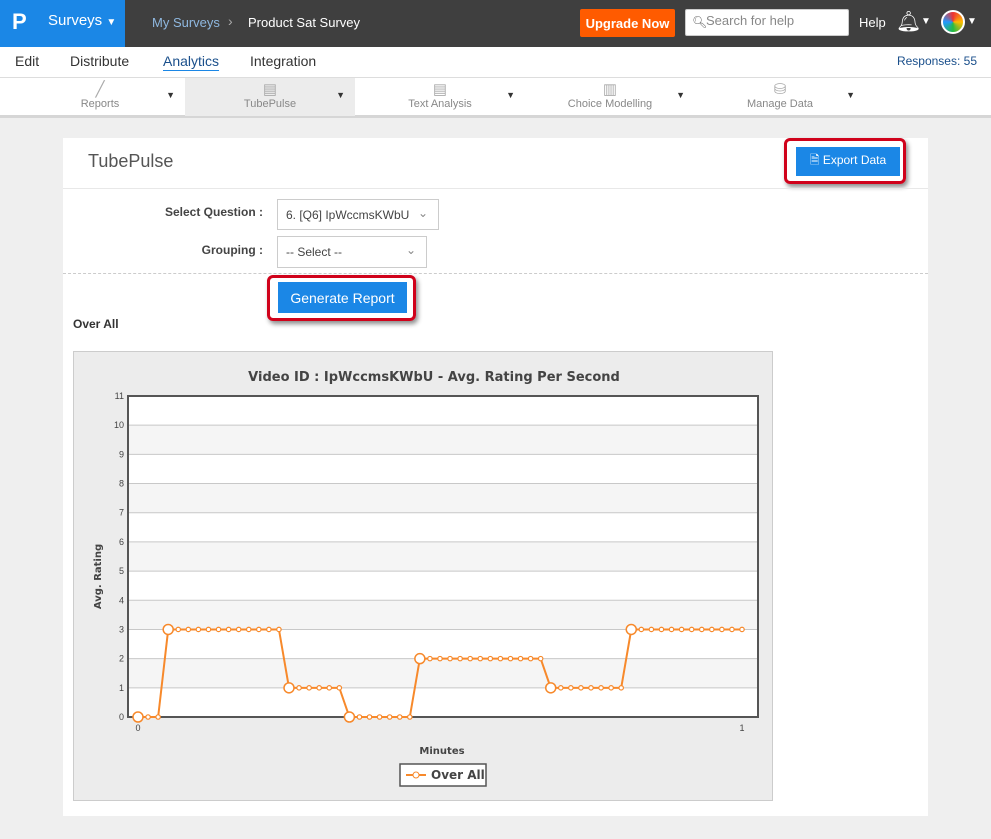 This screenshot has height=839, width=991. Describe the element at coordinates (780, 97) in the screenshot. I see `subnav-manage-data: ⛁ Manage Data ▼` at that location.